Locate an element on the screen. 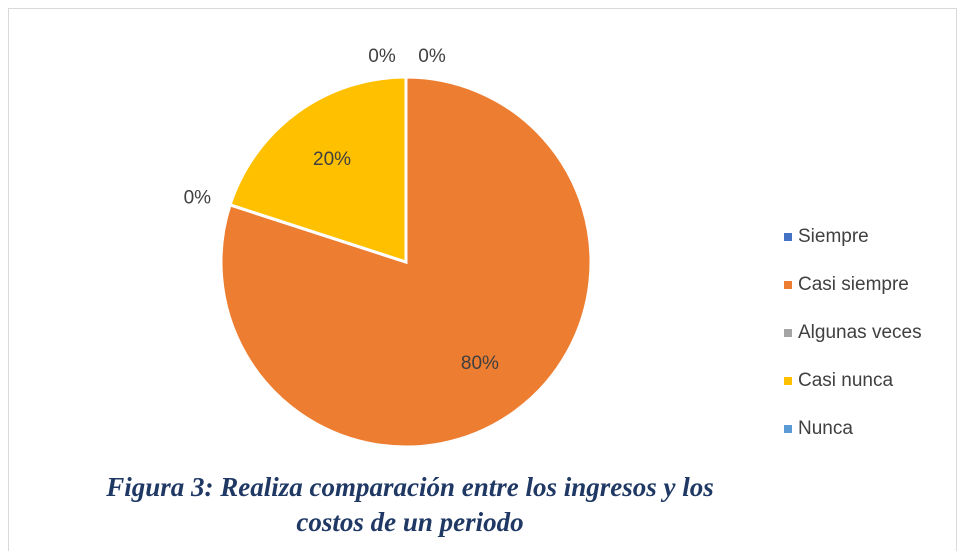 The image size is (965, 551). data-label: 80% is located at coordinates (480, 363).